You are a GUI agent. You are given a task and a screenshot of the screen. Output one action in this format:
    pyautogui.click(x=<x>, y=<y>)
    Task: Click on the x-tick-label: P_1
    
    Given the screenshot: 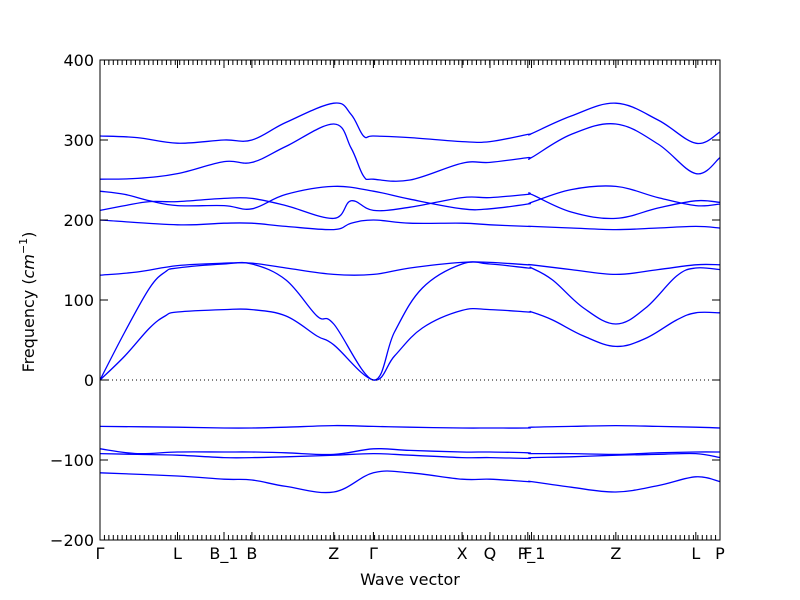 What is the action you would take?
    pyautogui.click(x=532, y=554)
    